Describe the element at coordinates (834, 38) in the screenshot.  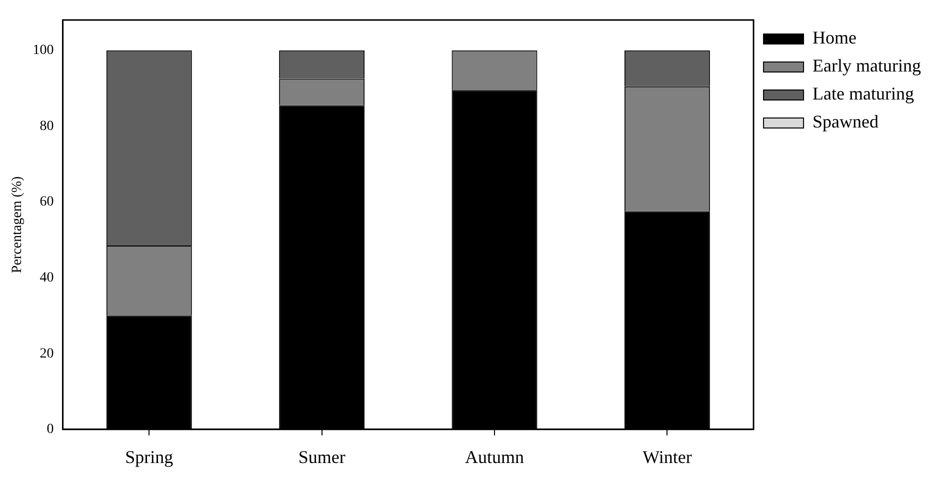
I see `legend-label: Home` at that location.